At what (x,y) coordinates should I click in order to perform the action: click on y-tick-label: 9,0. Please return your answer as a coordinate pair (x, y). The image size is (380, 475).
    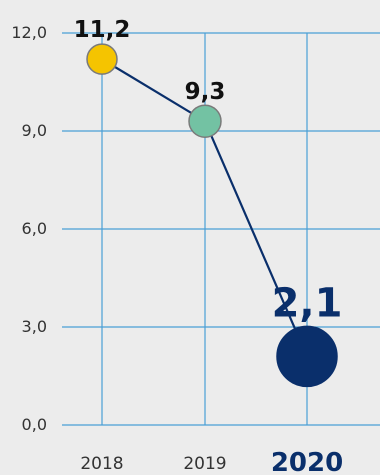
    Looking at the image, I should click on (34, 130).